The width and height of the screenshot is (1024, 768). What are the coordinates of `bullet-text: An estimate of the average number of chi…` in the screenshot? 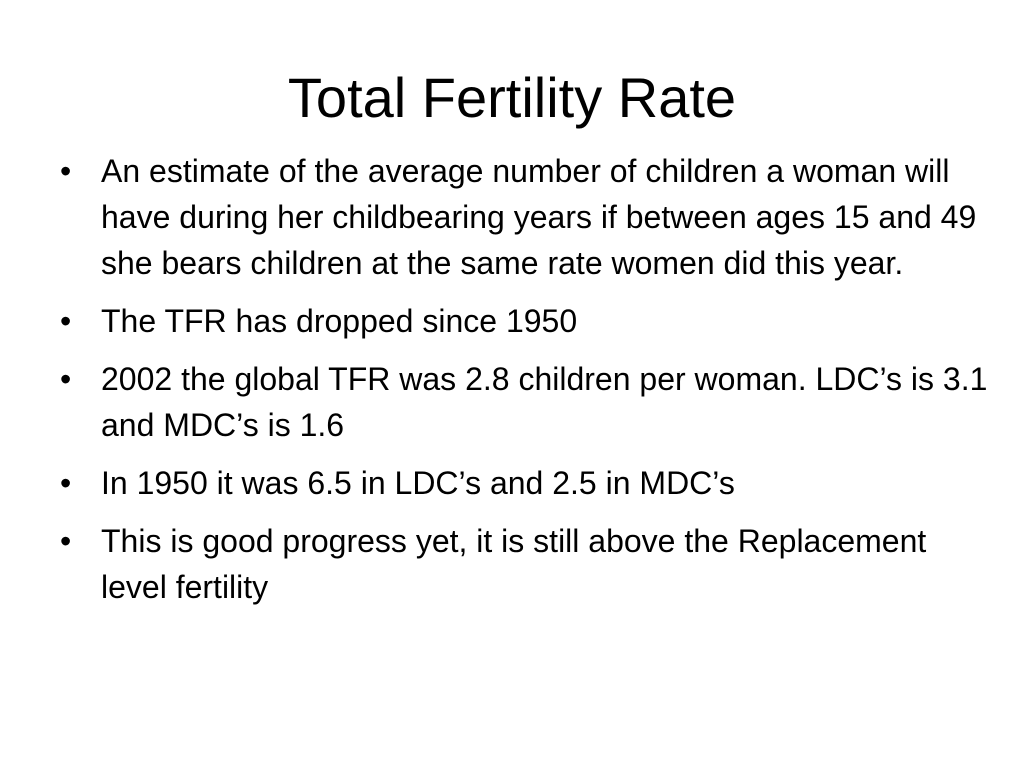 It's located at (539, 217).